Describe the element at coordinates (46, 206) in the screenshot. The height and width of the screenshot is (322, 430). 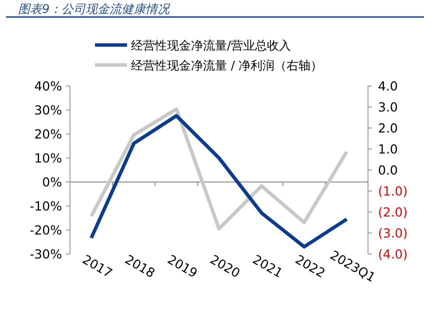
I see `y-tick-label: -10%` at that location.